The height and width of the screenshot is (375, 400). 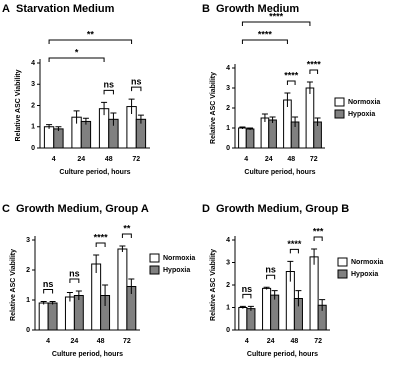 What do you see at coordinates (364, 102) in the screenshot?
I see `legend-label: Normoxia` at bounding box center [364, 102].